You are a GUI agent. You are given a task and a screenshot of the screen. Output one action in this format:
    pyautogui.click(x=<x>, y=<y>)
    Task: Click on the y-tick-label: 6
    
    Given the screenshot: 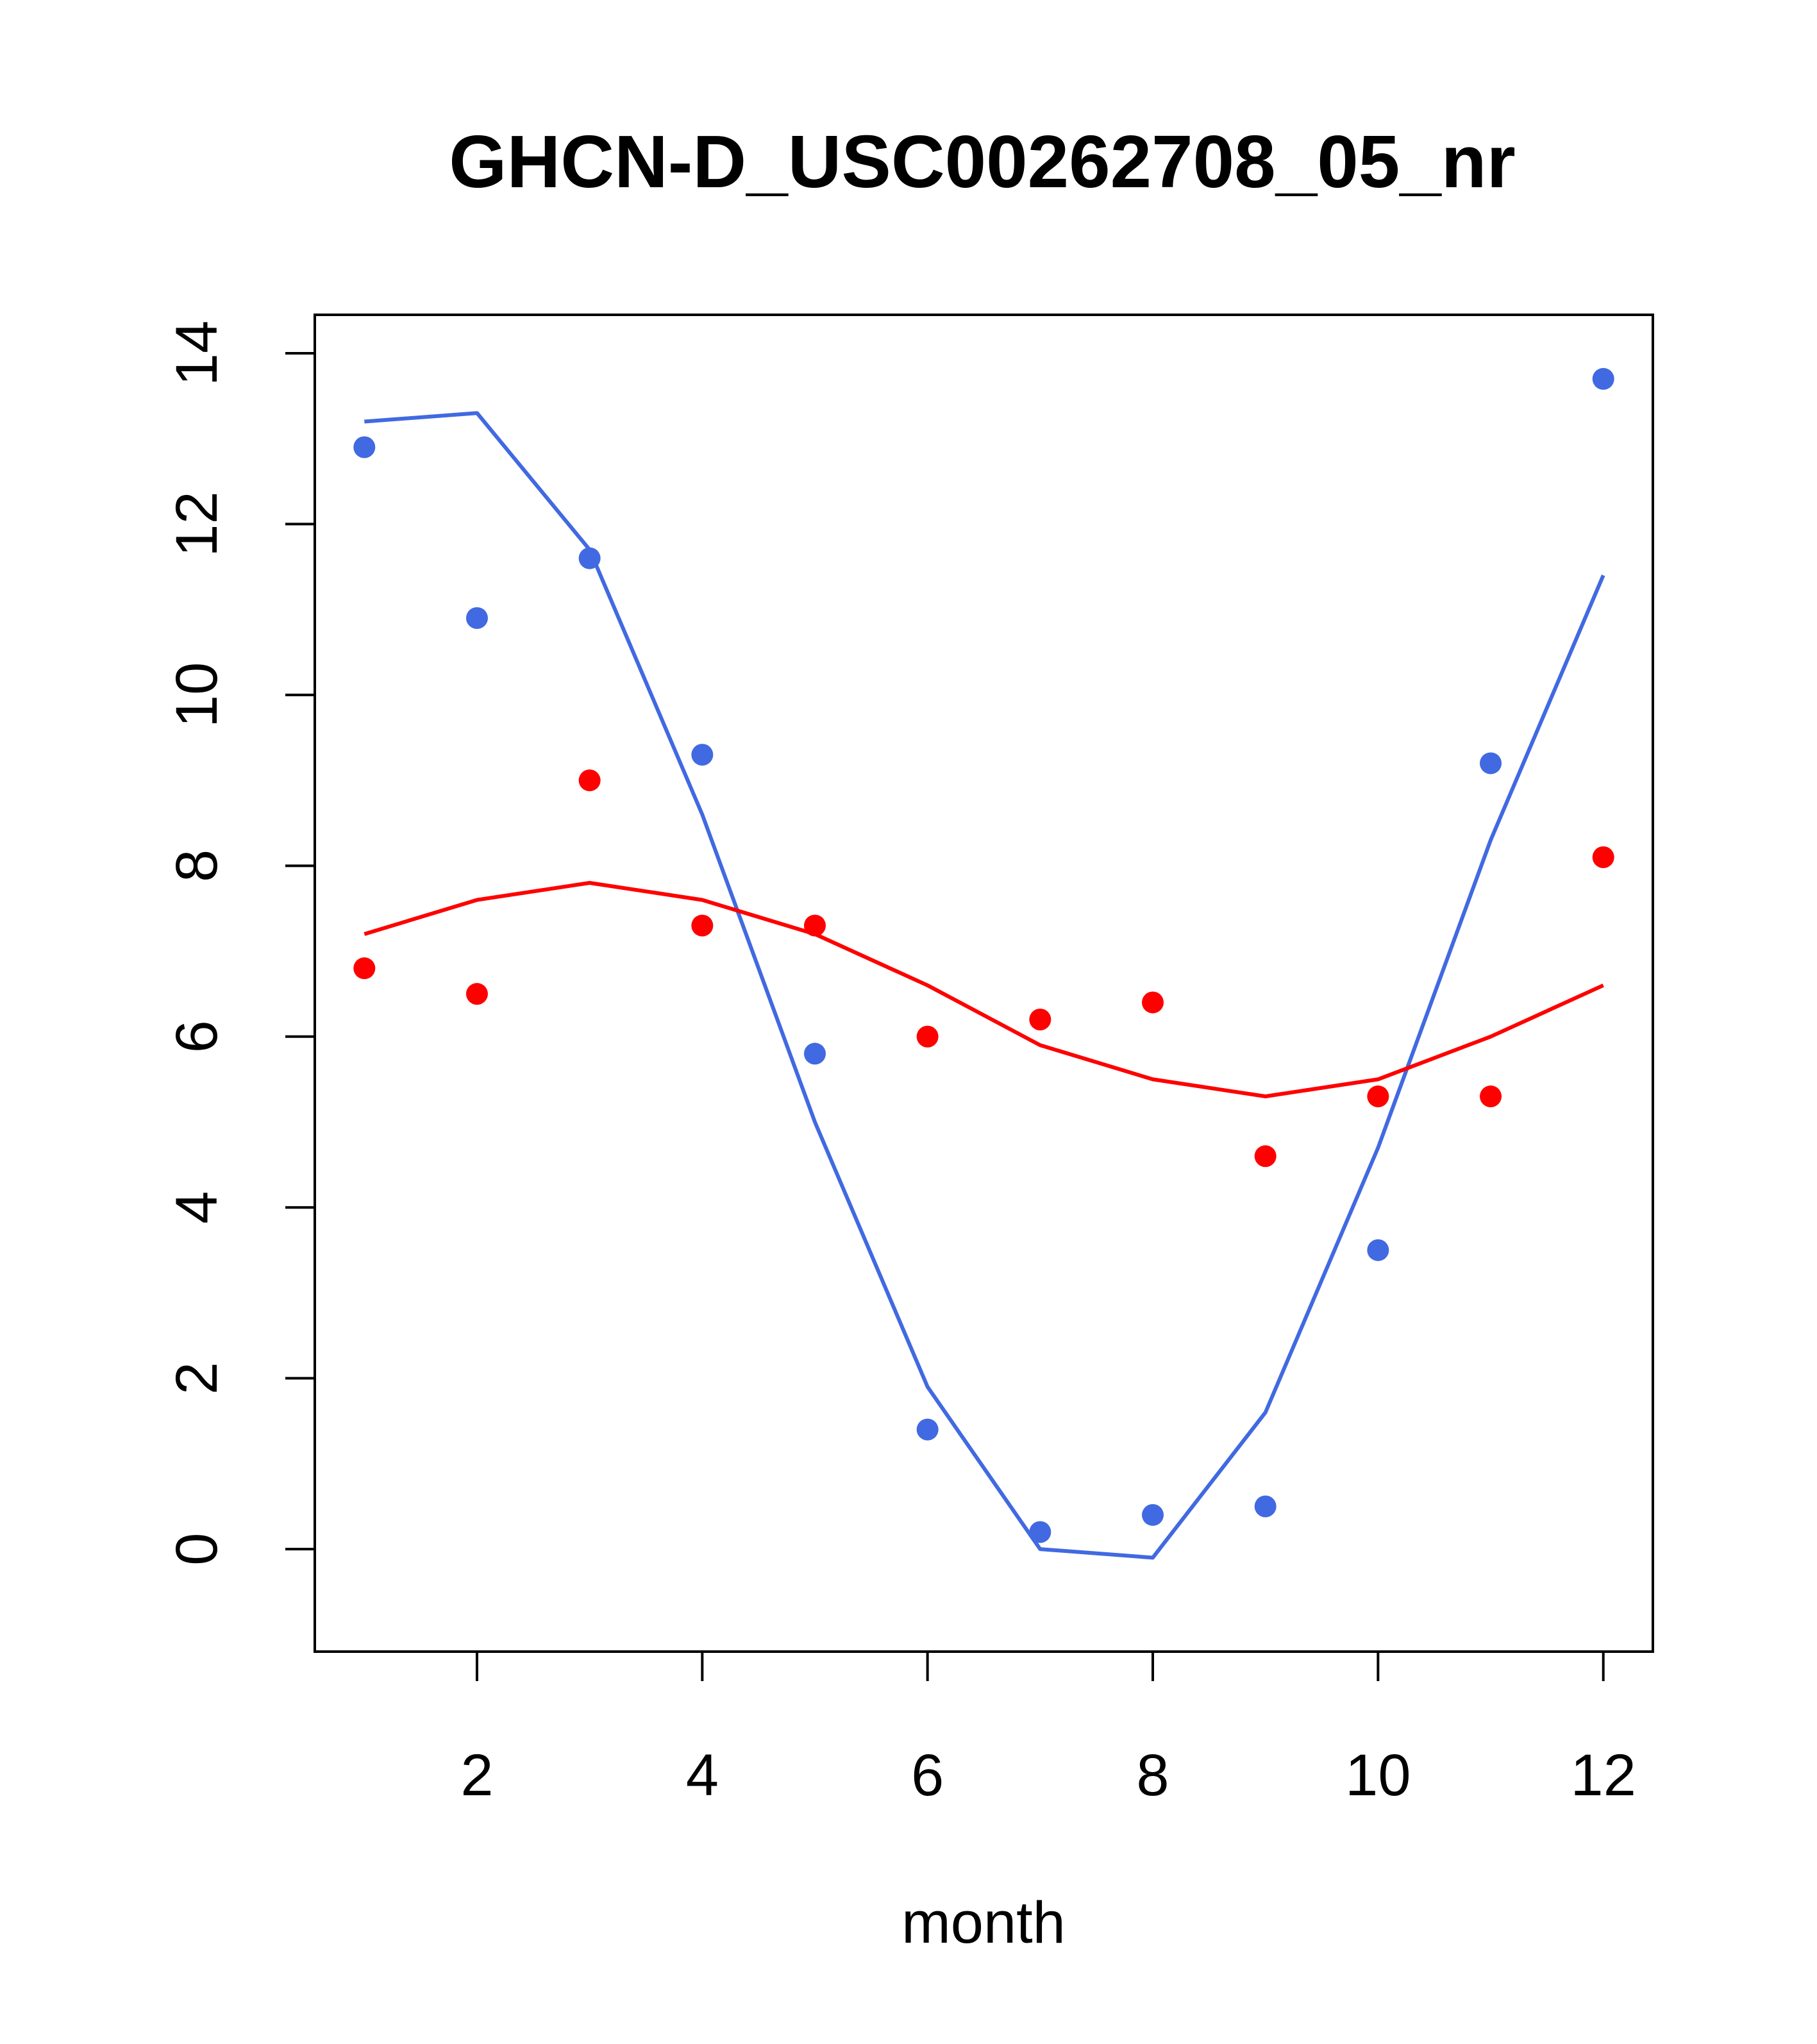 What is the action you would take?
    pyautogui.click(x=197, y=1036)
    